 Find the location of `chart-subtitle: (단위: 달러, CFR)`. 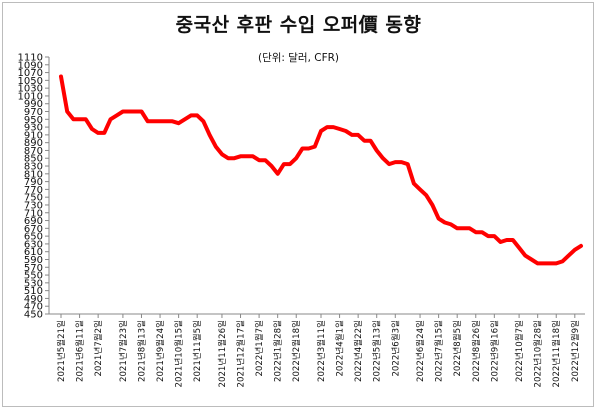

chart-subtitle: (단위: 달러, CFR) is located at coordinates (298, 58).